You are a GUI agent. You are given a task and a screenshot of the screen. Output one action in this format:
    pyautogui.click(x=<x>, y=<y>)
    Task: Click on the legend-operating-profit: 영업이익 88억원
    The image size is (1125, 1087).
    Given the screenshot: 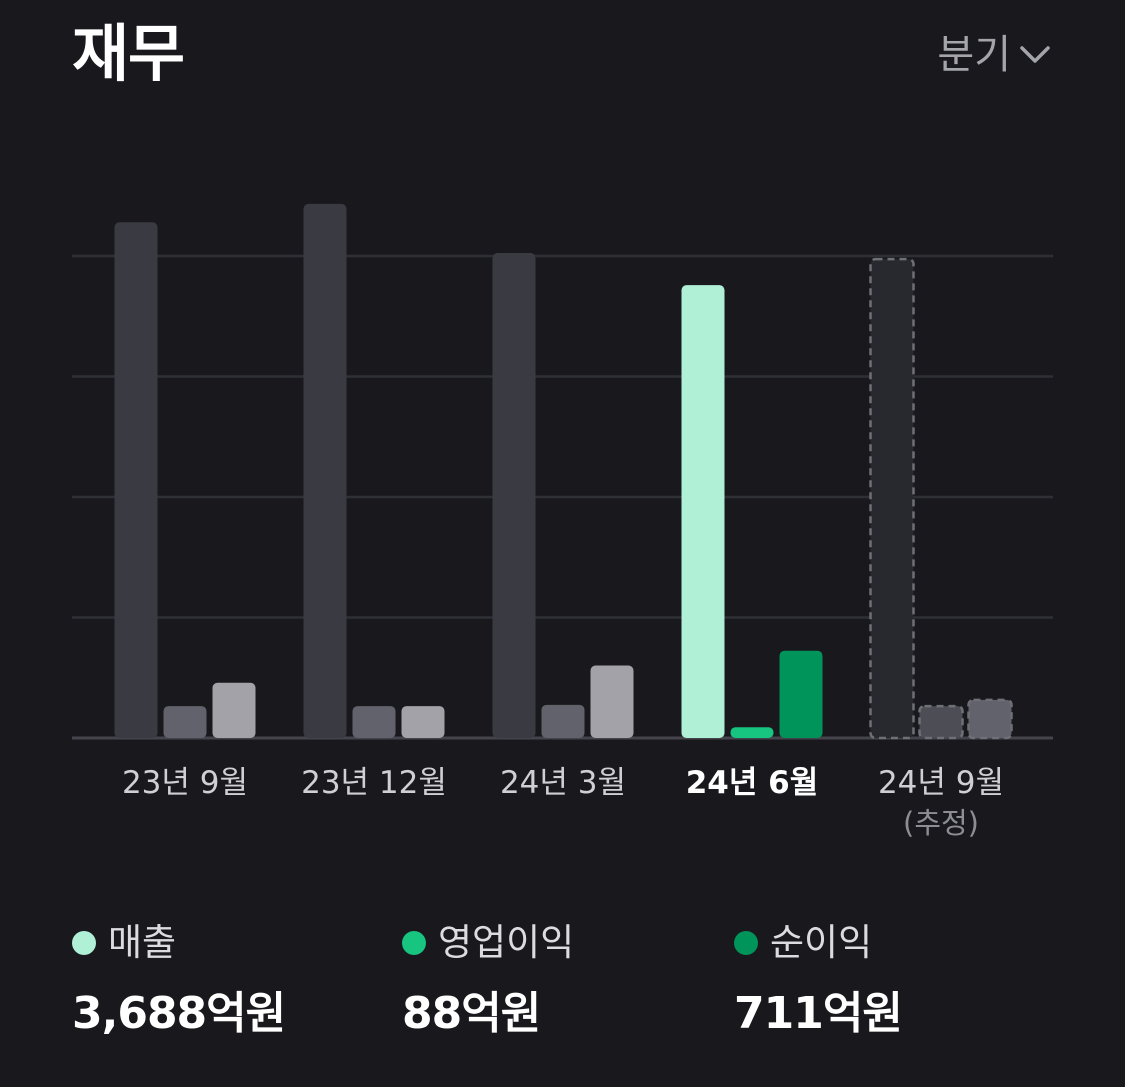 What is the action you would take?
    pyautogui.click(x=488, y=980)
    